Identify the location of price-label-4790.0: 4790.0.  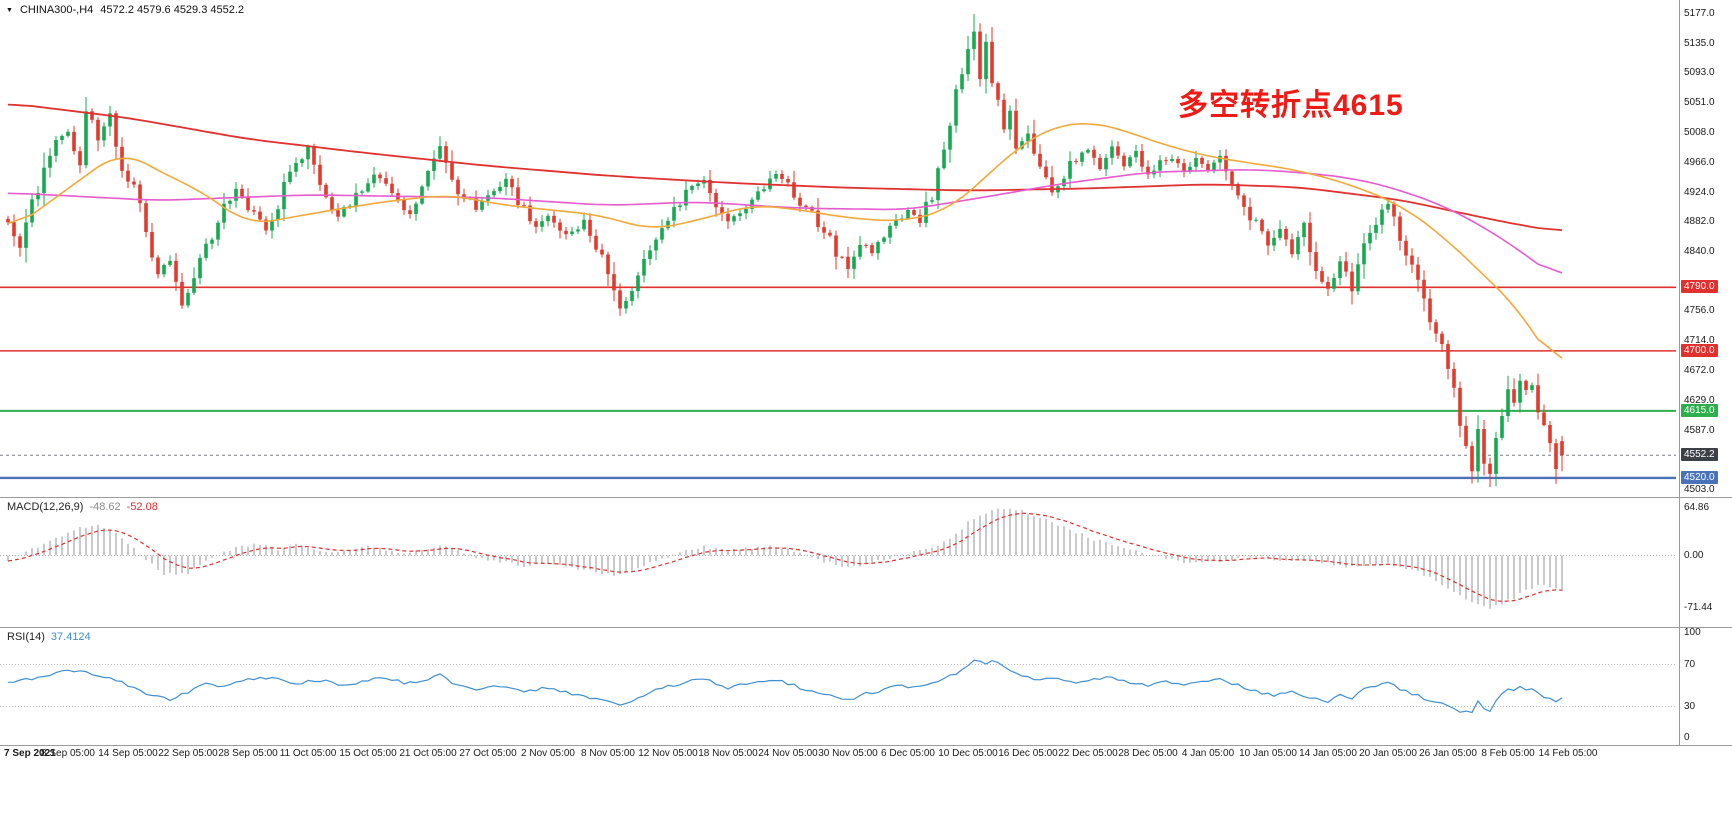
(1699, 287).